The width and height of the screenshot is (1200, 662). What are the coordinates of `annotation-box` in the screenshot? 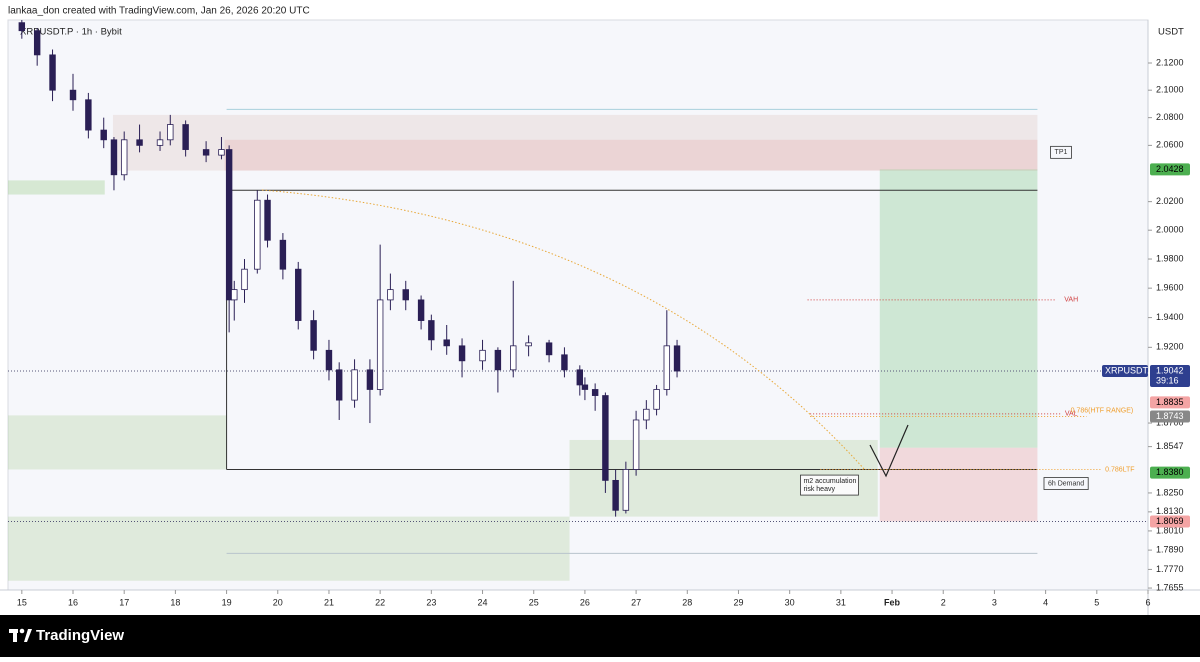 It's located at (1066, 483).